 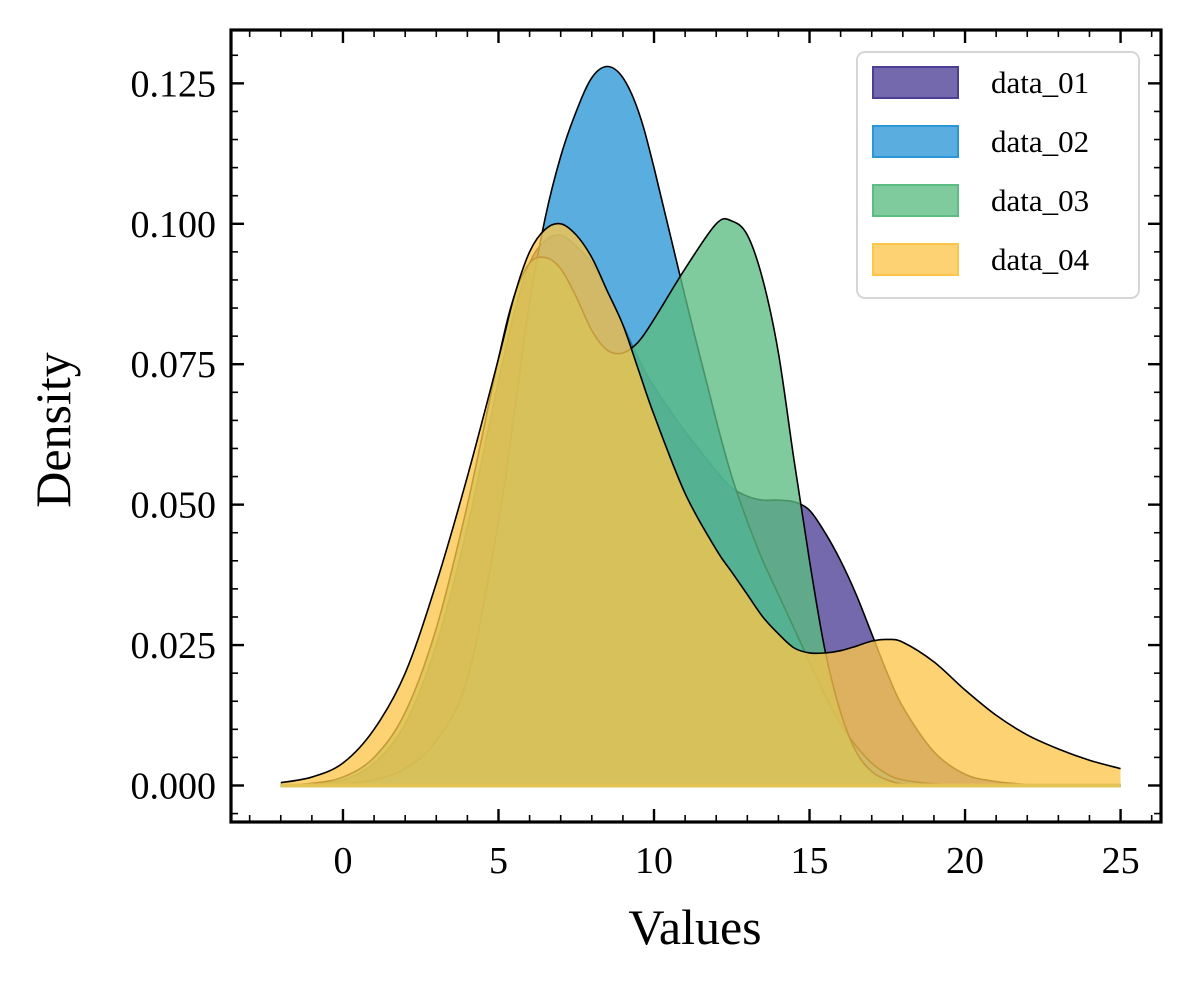 I want to click on legend: data_01 data_02 data_03 data_04, so click(x=998, y=175).